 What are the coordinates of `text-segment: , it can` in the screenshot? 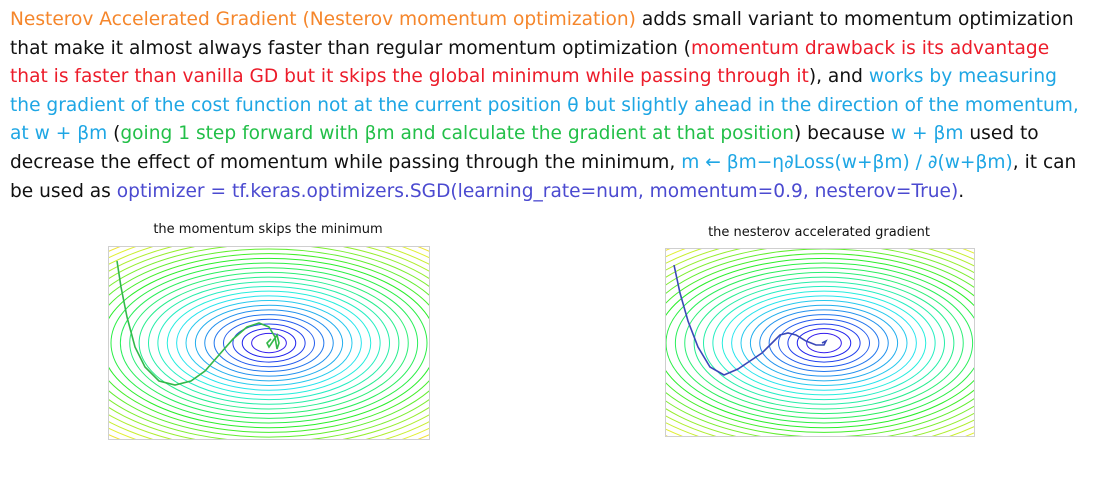 It's located at (1044, 162).